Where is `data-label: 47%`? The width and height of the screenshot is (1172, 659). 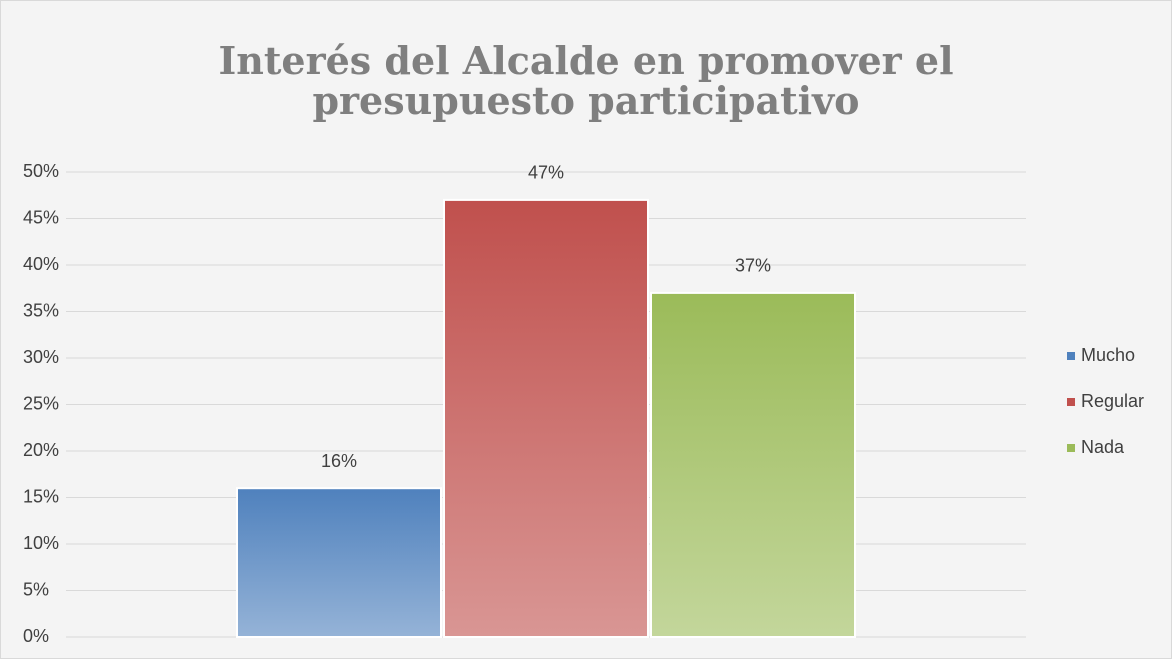
data-label: 47% is located at coordinates (546, 173).